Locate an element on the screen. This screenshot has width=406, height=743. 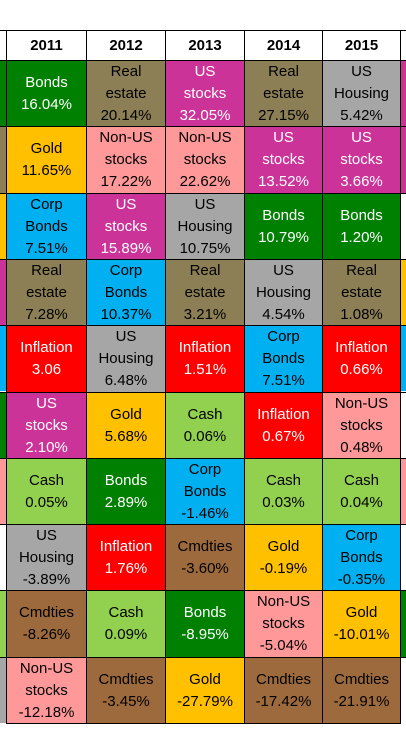
cell-2011-us-housing: US Housing -3.89% is located at coordinates (46, 557).